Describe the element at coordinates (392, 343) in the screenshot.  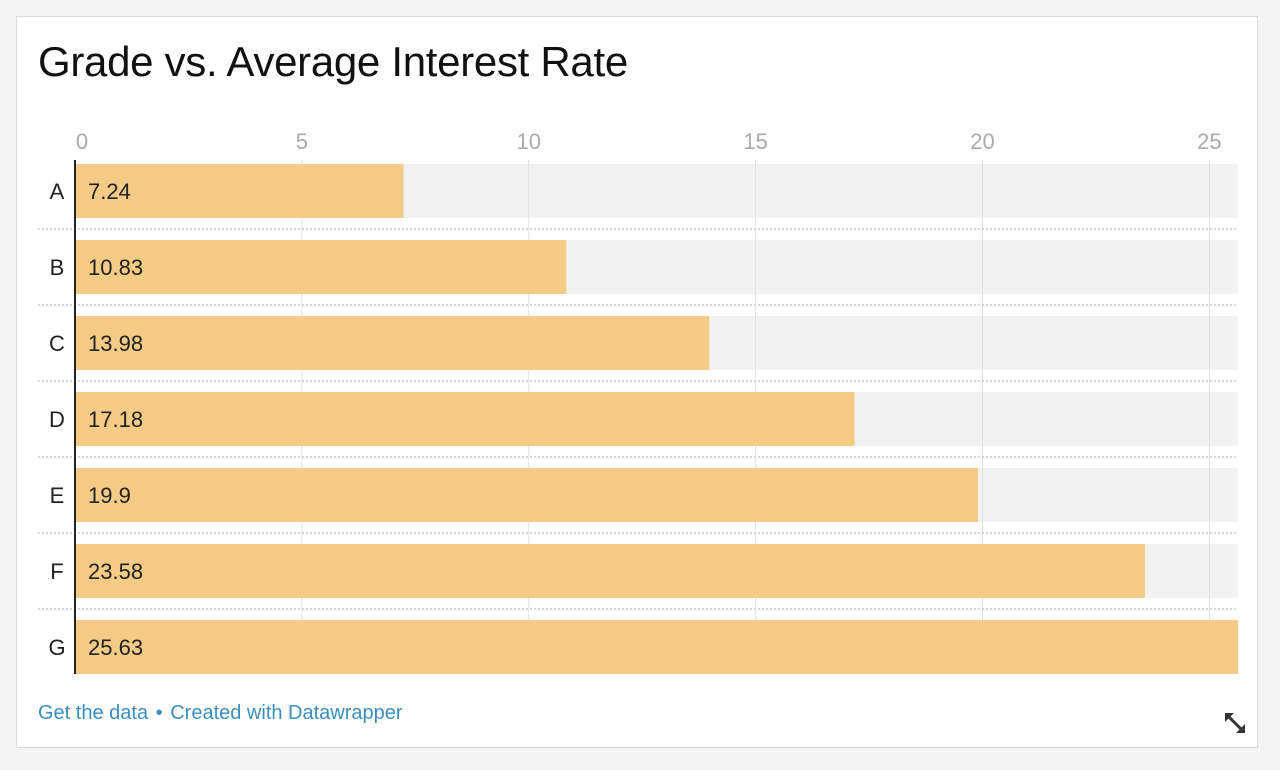
I see `bar-c` at that location.